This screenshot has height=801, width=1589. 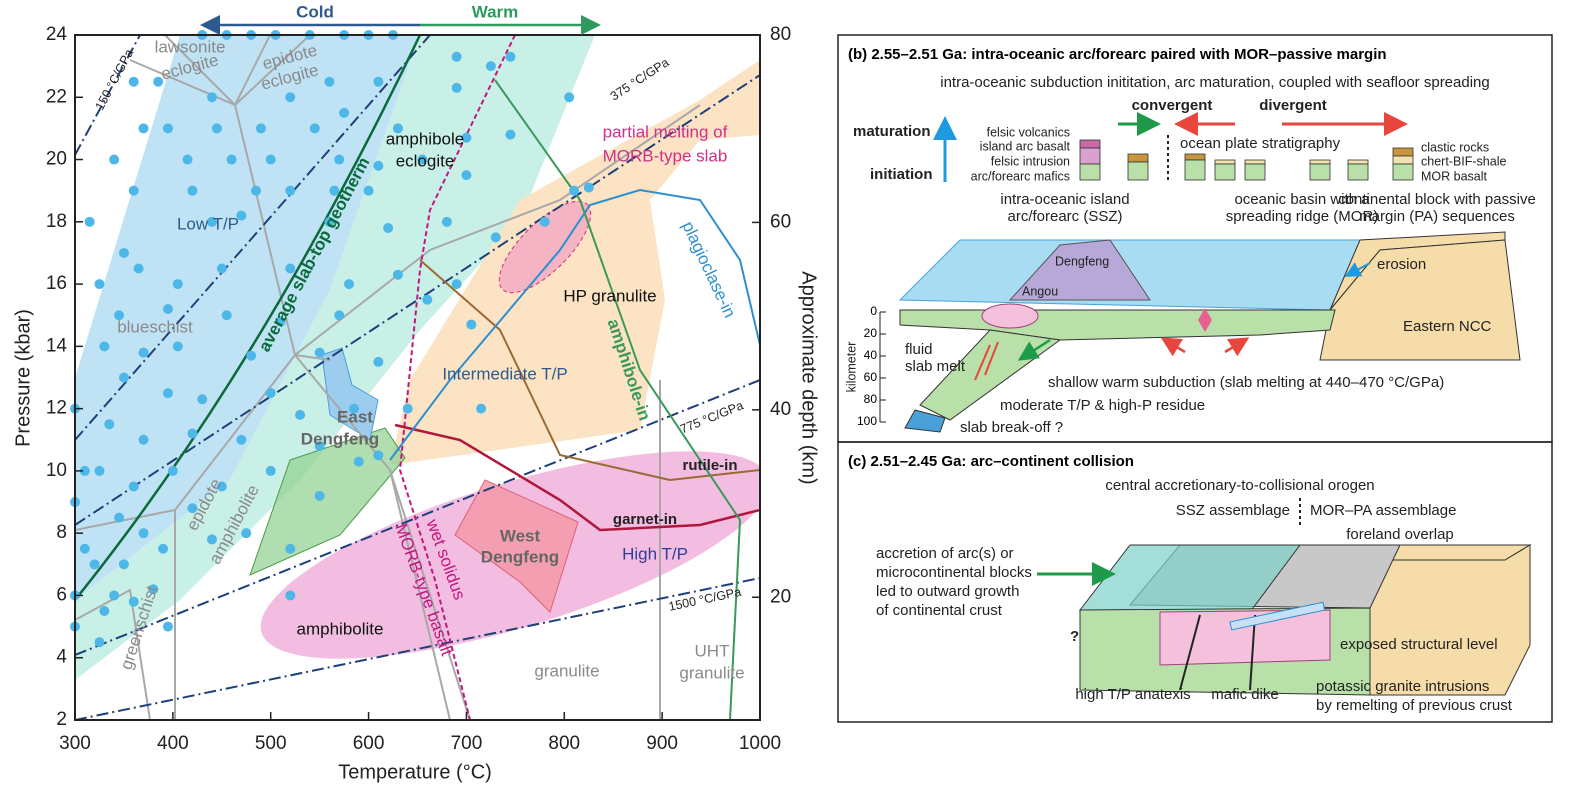 What do you see at coordinates (355, 416) in the screenshot?
I see `annotation: East` at bounding box center [355, 416].